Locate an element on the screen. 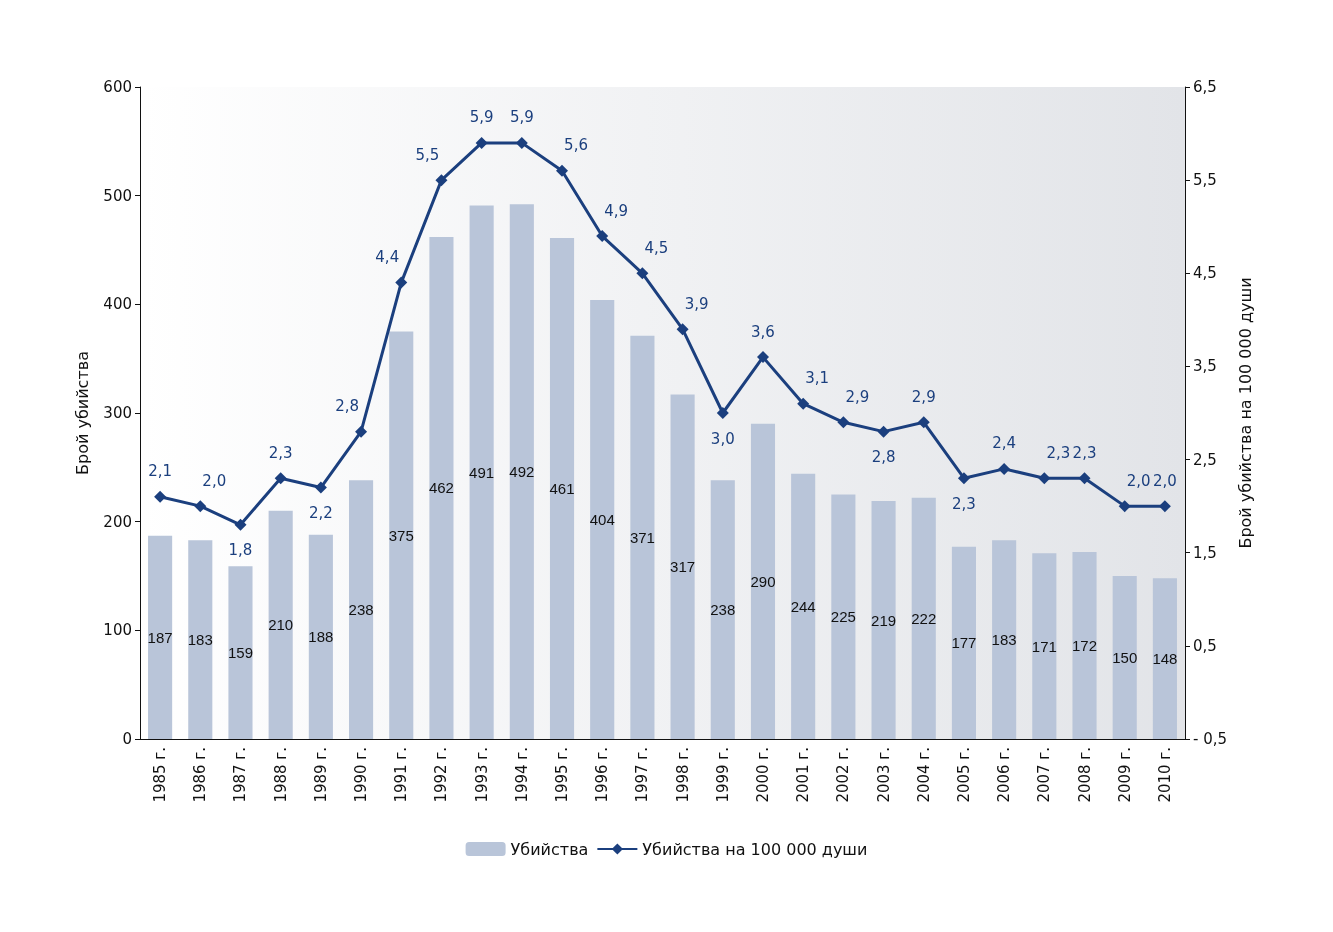  data-label: 159 is located at coordinates (240, 653).